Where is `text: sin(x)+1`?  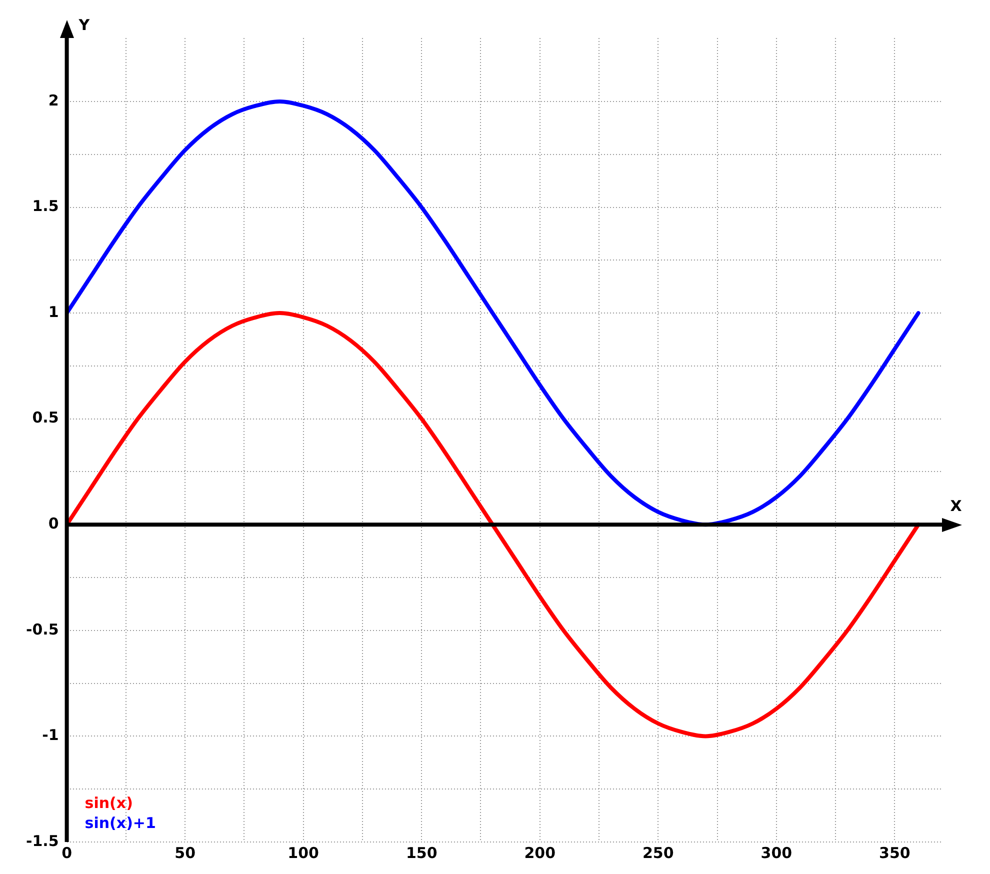 text: sin(x)+1 is located at coordinates (120, 823).